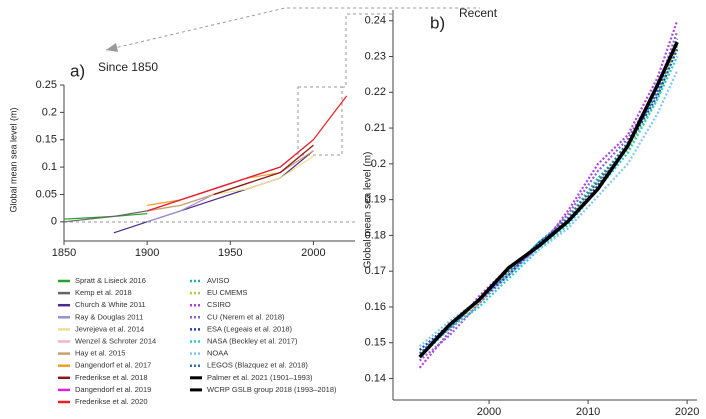 The height and width of the screenshot is (419, 706). What do you see at coordinates (687, 412) in the screenshot?
I see `x-tick-label: 2020` at bounding box center [687, 412].